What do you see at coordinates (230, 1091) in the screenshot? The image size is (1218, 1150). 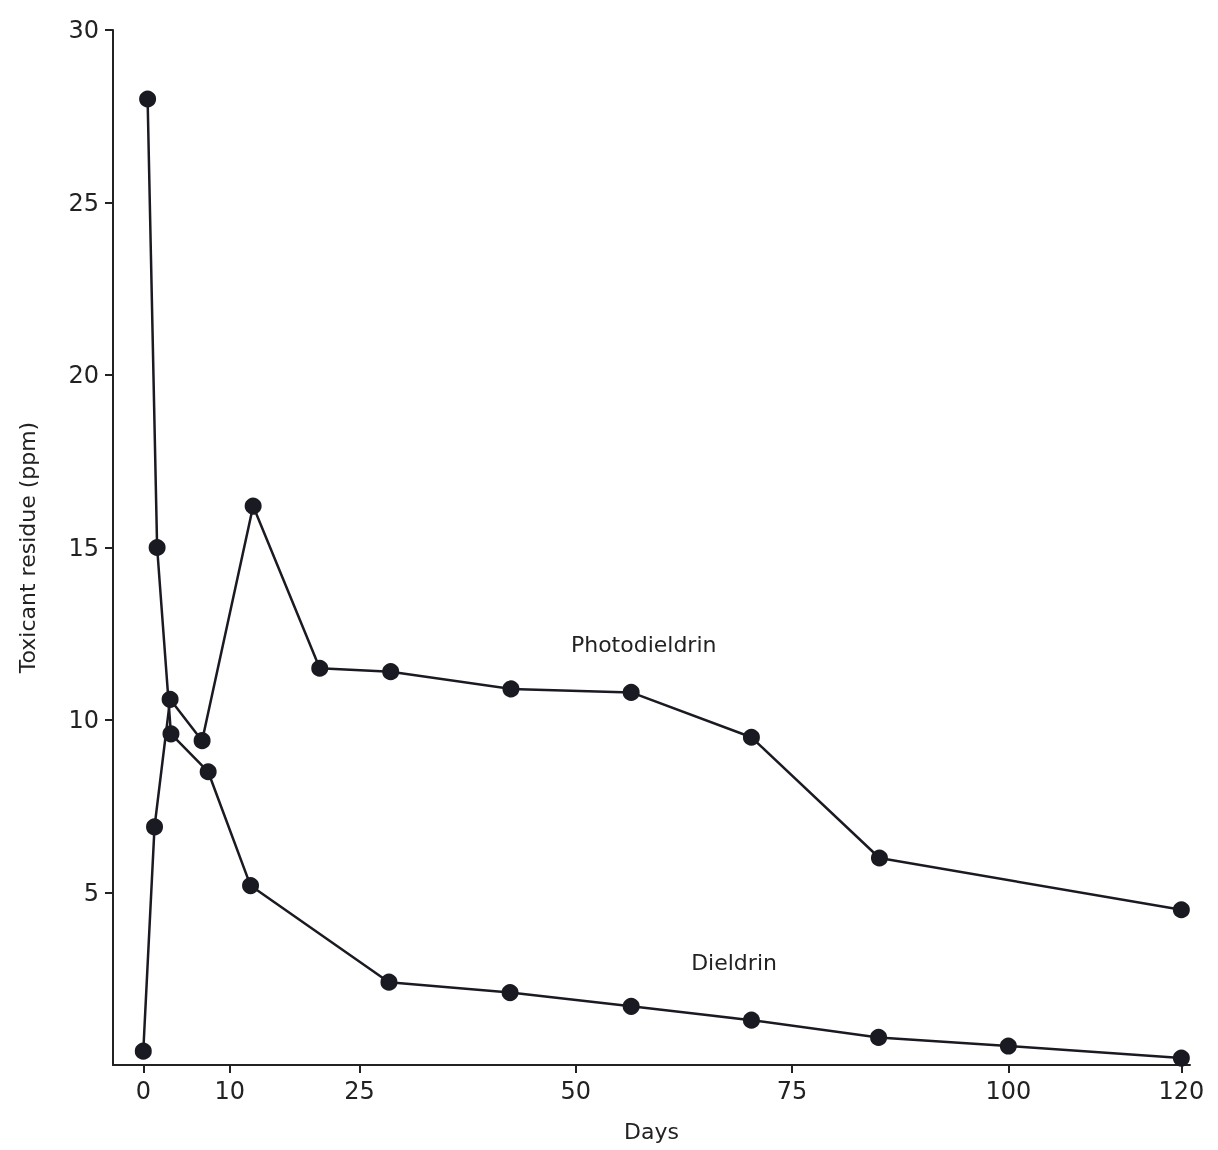 I see `x-tick-label: 10` at bounding box center [230, 1091].